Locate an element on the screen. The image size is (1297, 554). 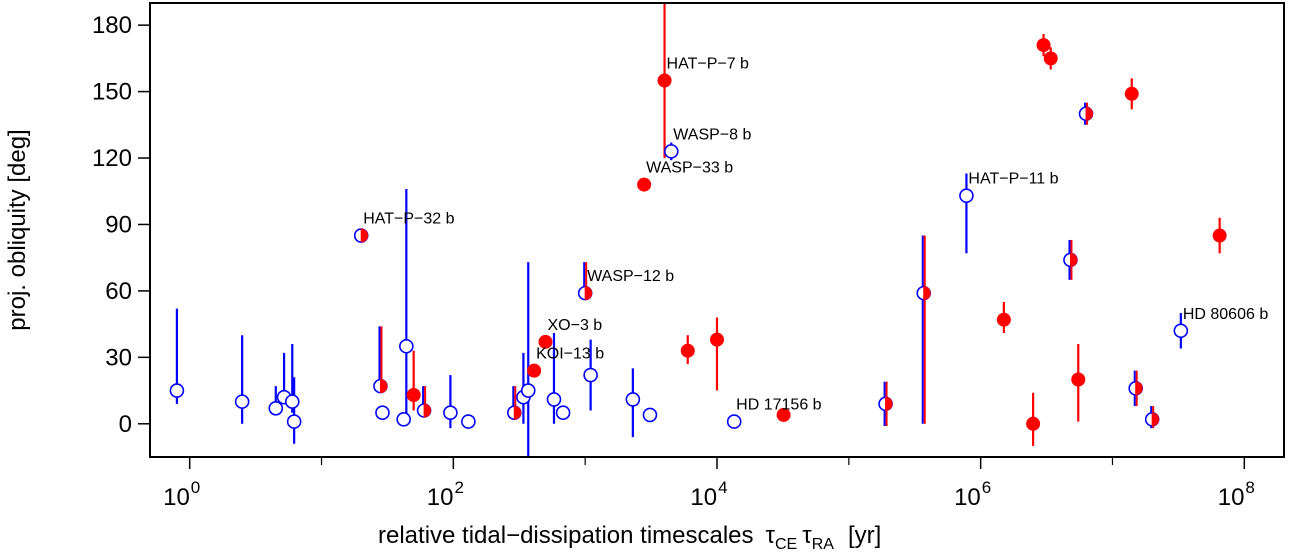
x-axis-title-tau2: τ is located at coordinates (807, 535).